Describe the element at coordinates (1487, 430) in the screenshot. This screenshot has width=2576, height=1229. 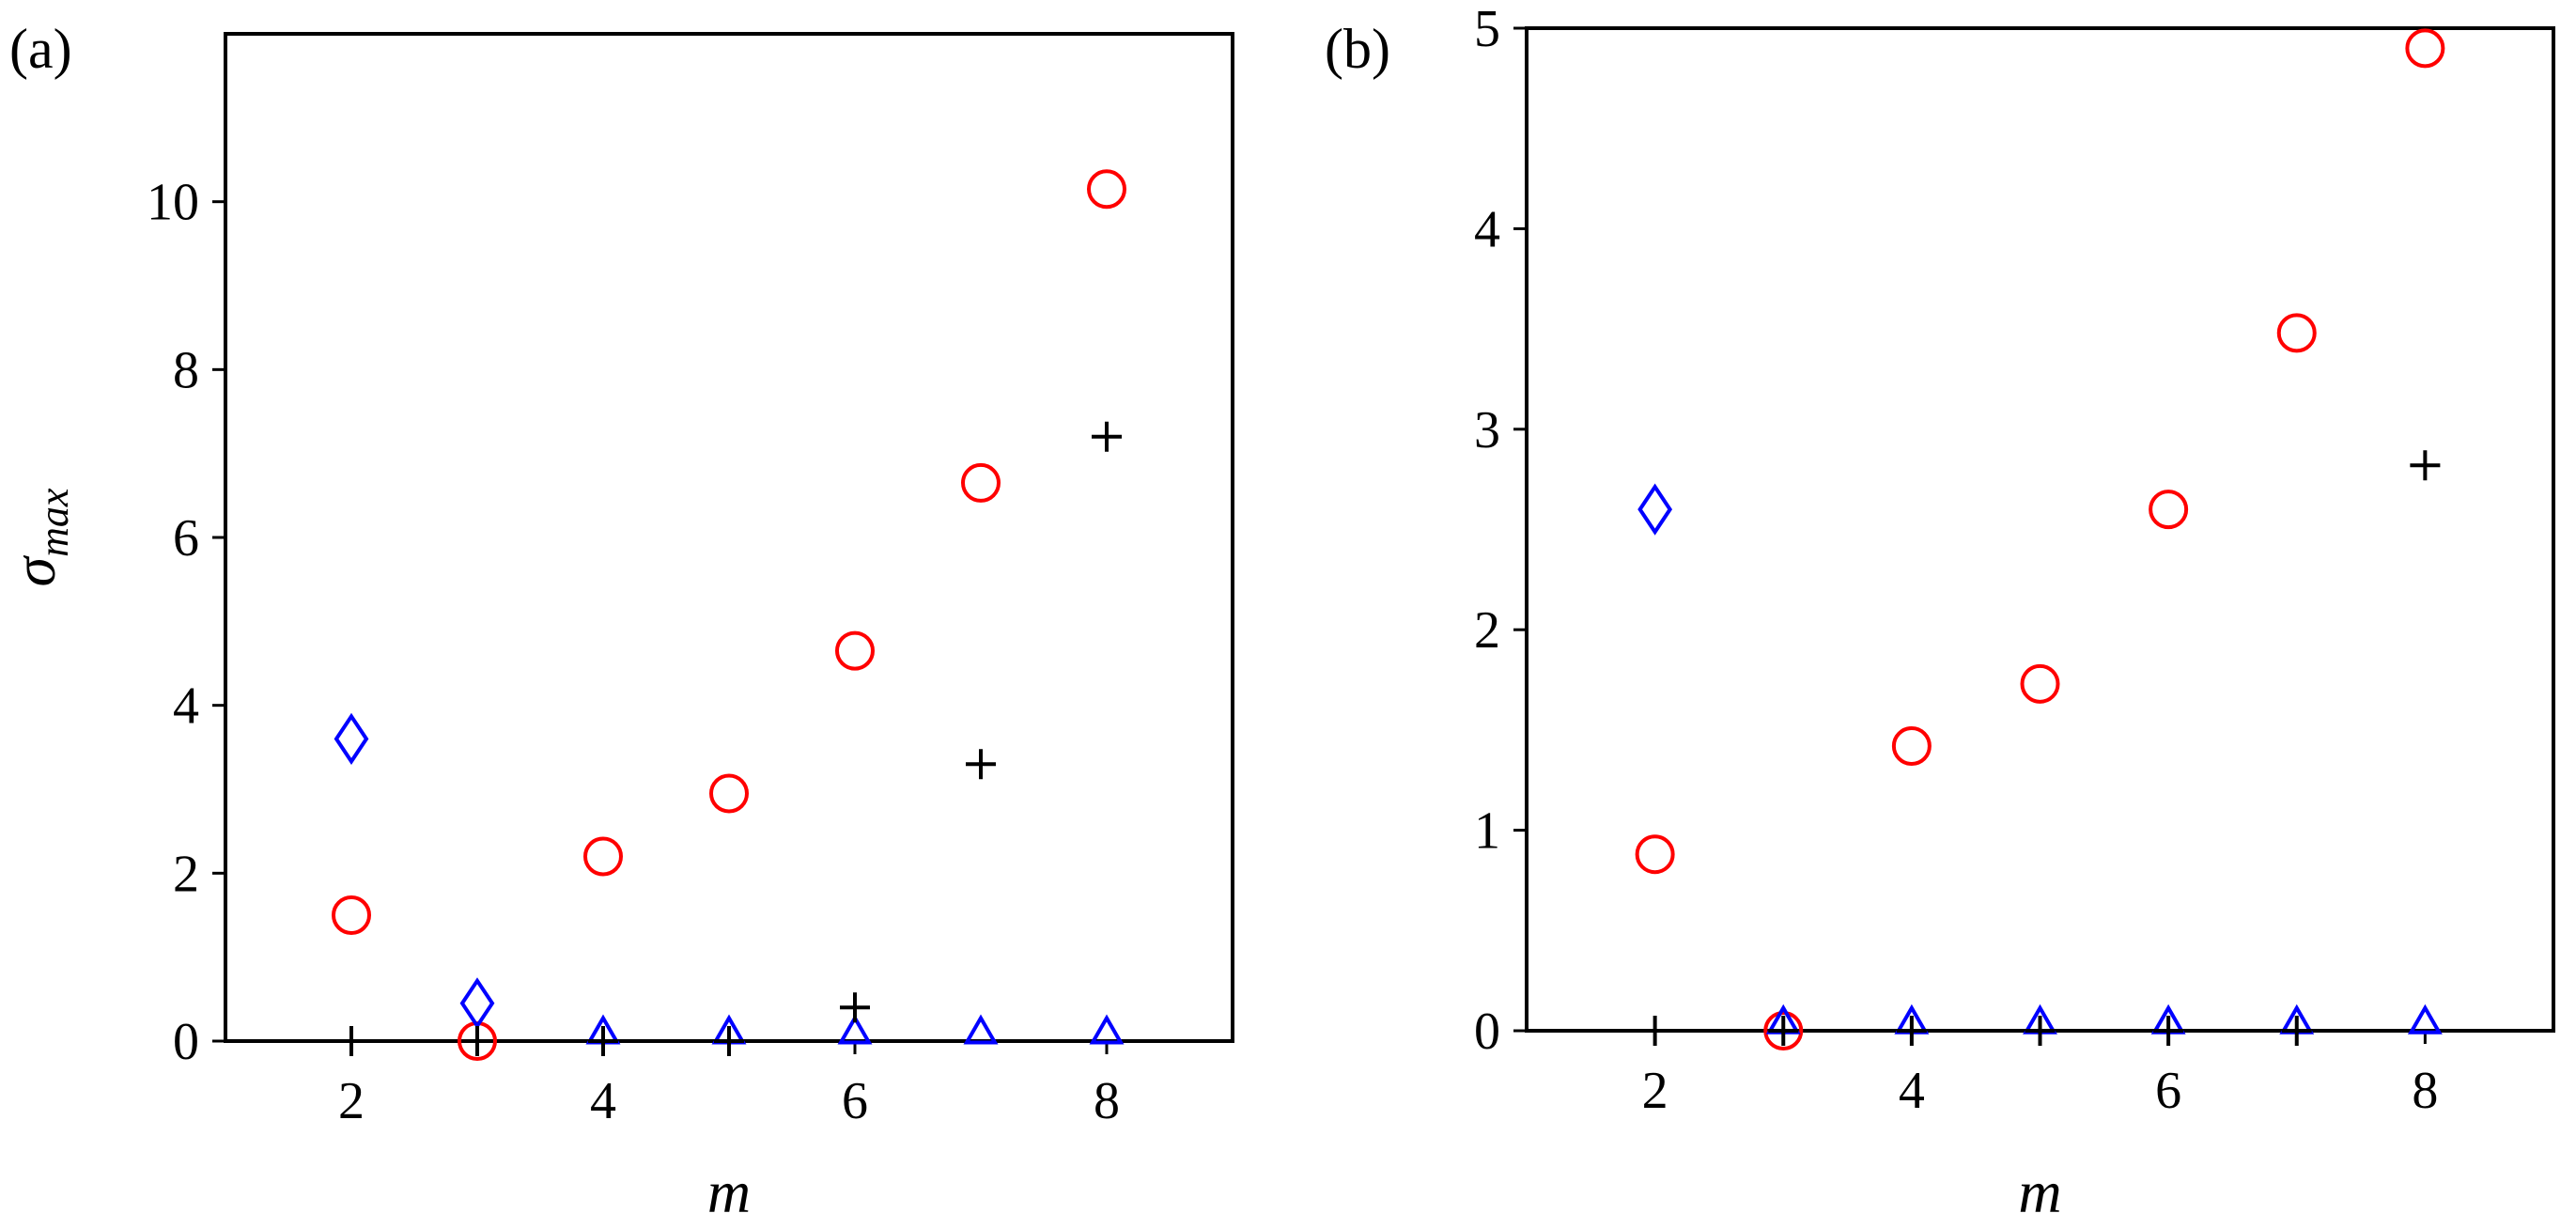
I see `y-tick-label: 3` at that location.